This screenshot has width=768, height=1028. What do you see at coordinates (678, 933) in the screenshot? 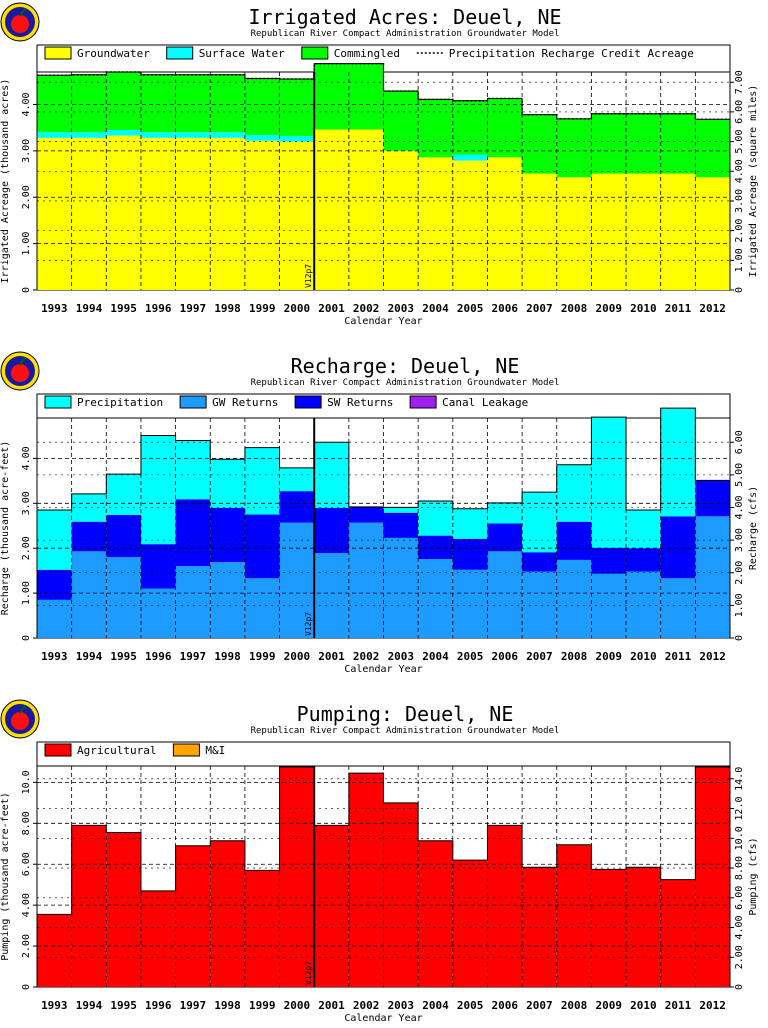
I see `bar-2011-agricultural` at bounding box center [678, 933].